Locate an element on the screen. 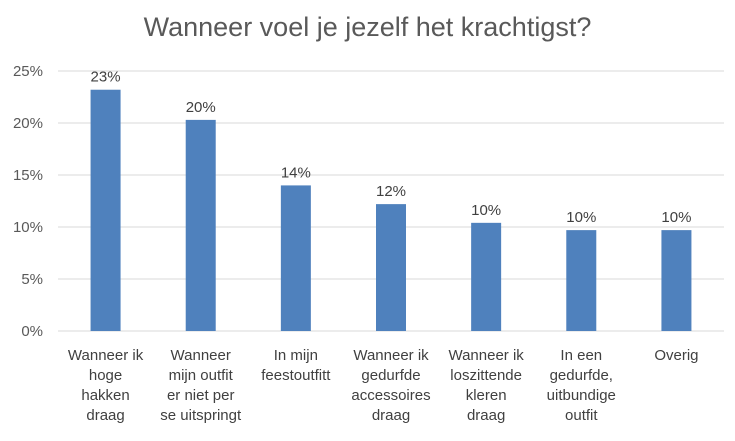 Image resolution: width=735 pixels, height=441 pixels. x-tick-label: loszittende is located at coordinates (486, 375).